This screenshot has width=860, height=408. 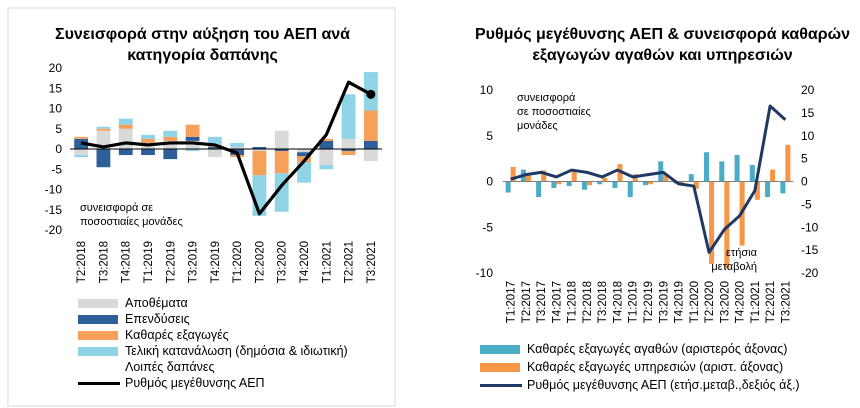 What do you see at coordinates (281, 150) in the screenshot?
I see `bar-t3-2020--2e5f99` at bounding box center [281, 150].